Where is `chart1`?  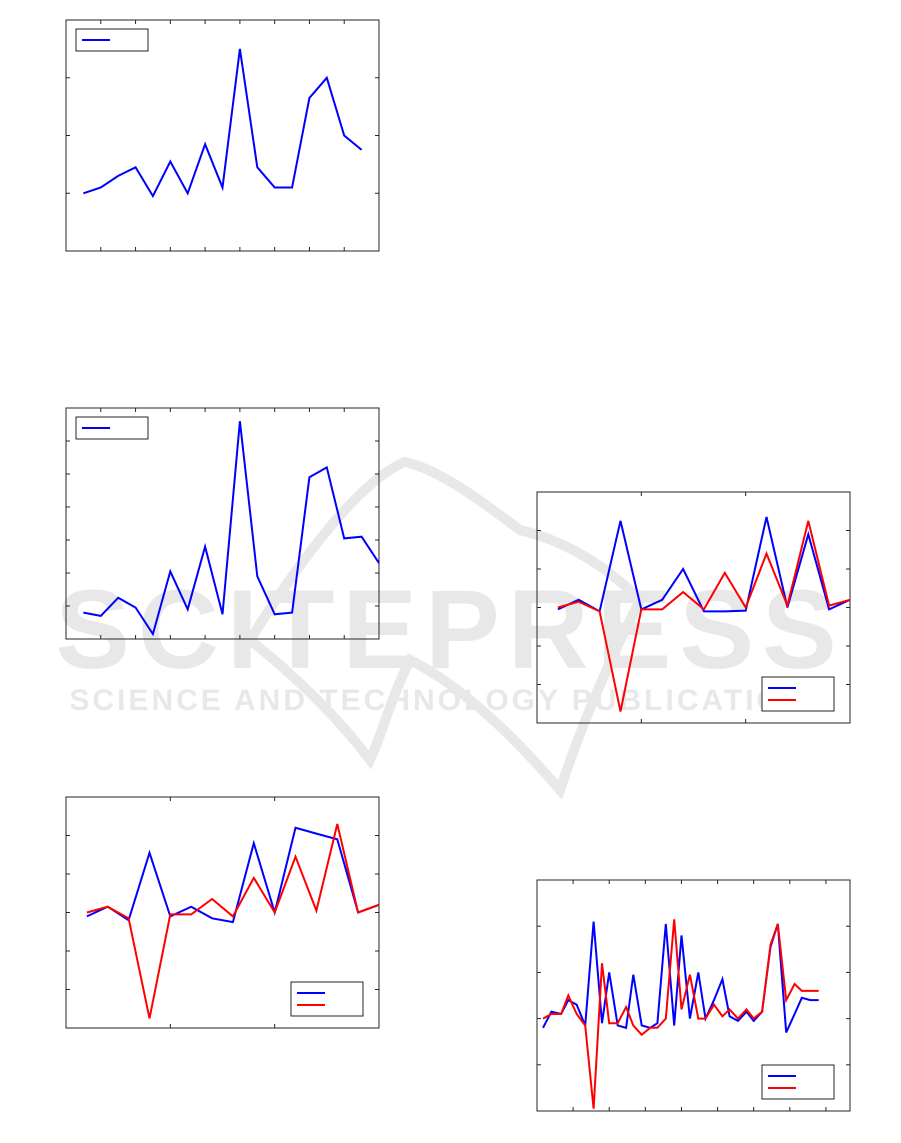 chart1 is located at coordinates (222, 135).